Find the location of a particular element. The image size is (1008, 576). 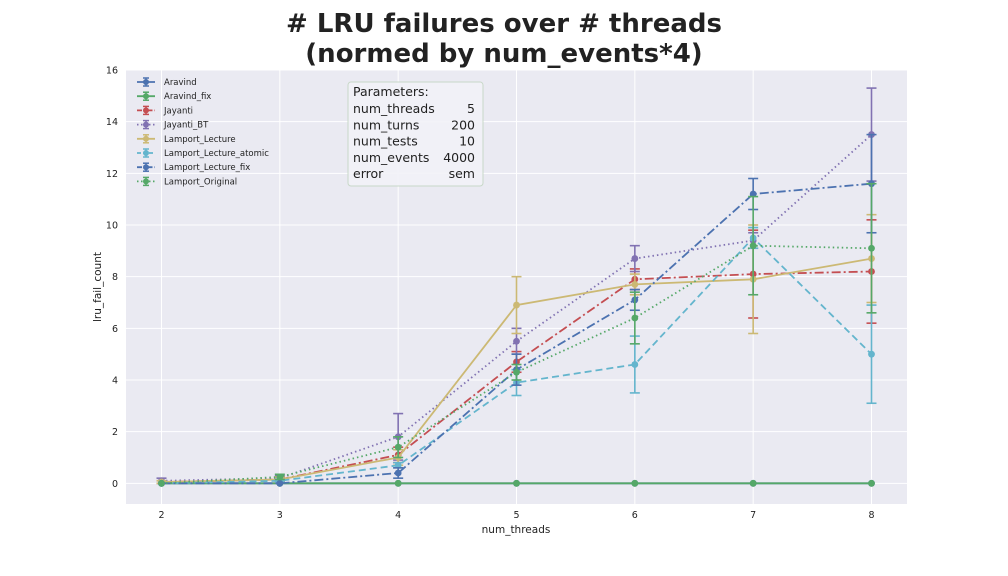

y-tick-label: 14 is located at coordinates (112, 122).